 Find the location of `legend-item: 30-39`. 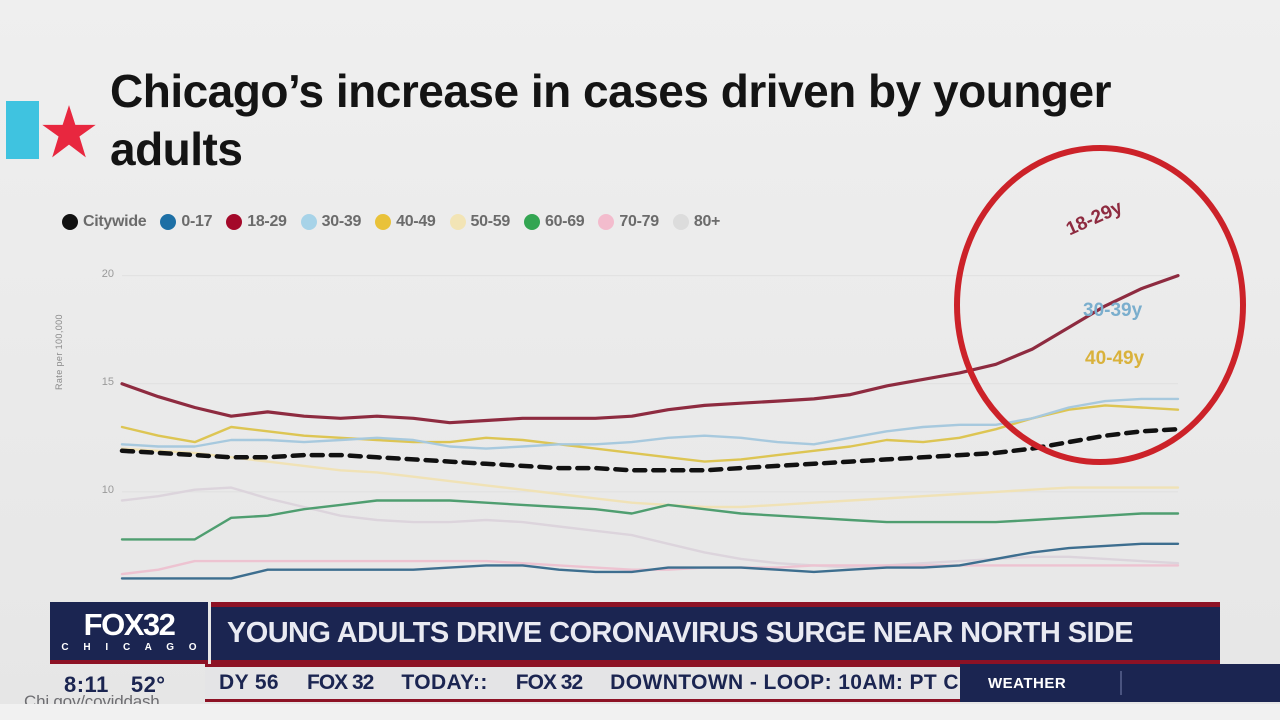

legend-item: 30-39 is located at coordinates (331, 222).